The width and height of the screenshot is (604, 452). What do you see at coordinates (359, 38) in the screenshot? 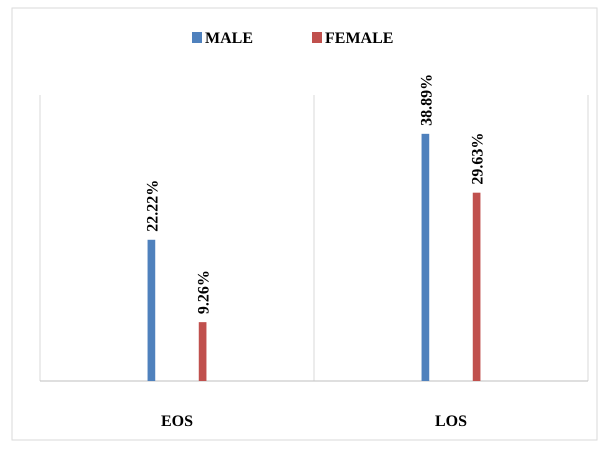
I see `legend-label: FEMALE` at bounding box center [359, 38].